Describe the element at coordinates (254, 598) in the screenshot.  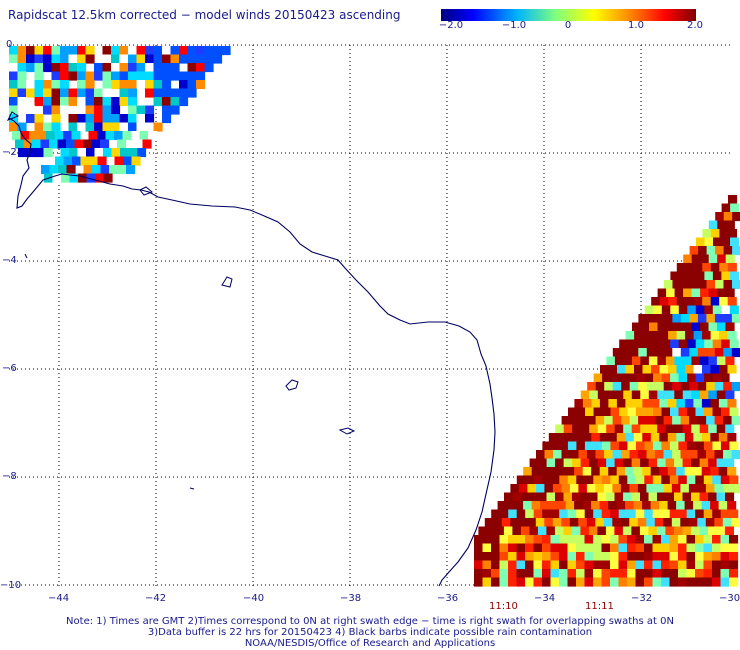
I see `lon-tick-label: −40` at that location.